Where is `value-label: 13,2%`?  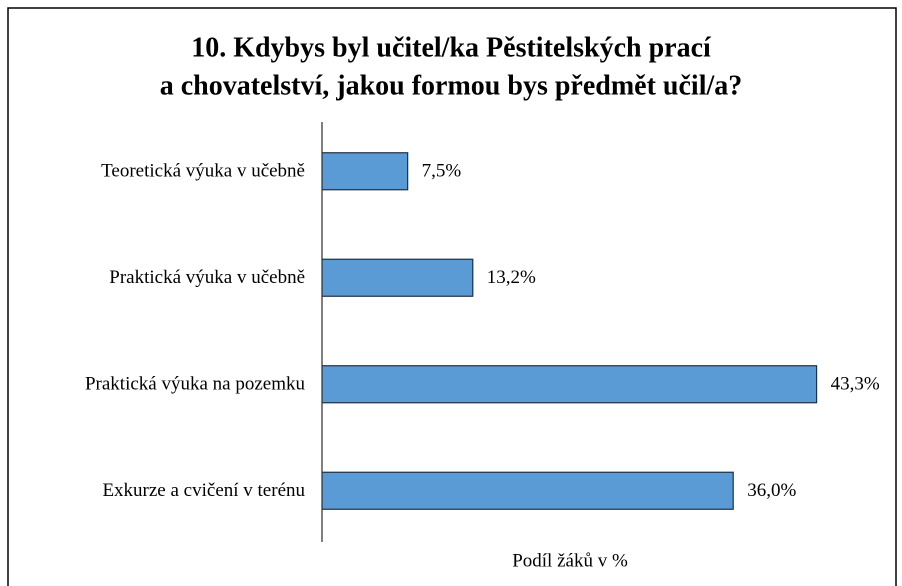
value-label: 13,2% is located at coordinates (511, 277).